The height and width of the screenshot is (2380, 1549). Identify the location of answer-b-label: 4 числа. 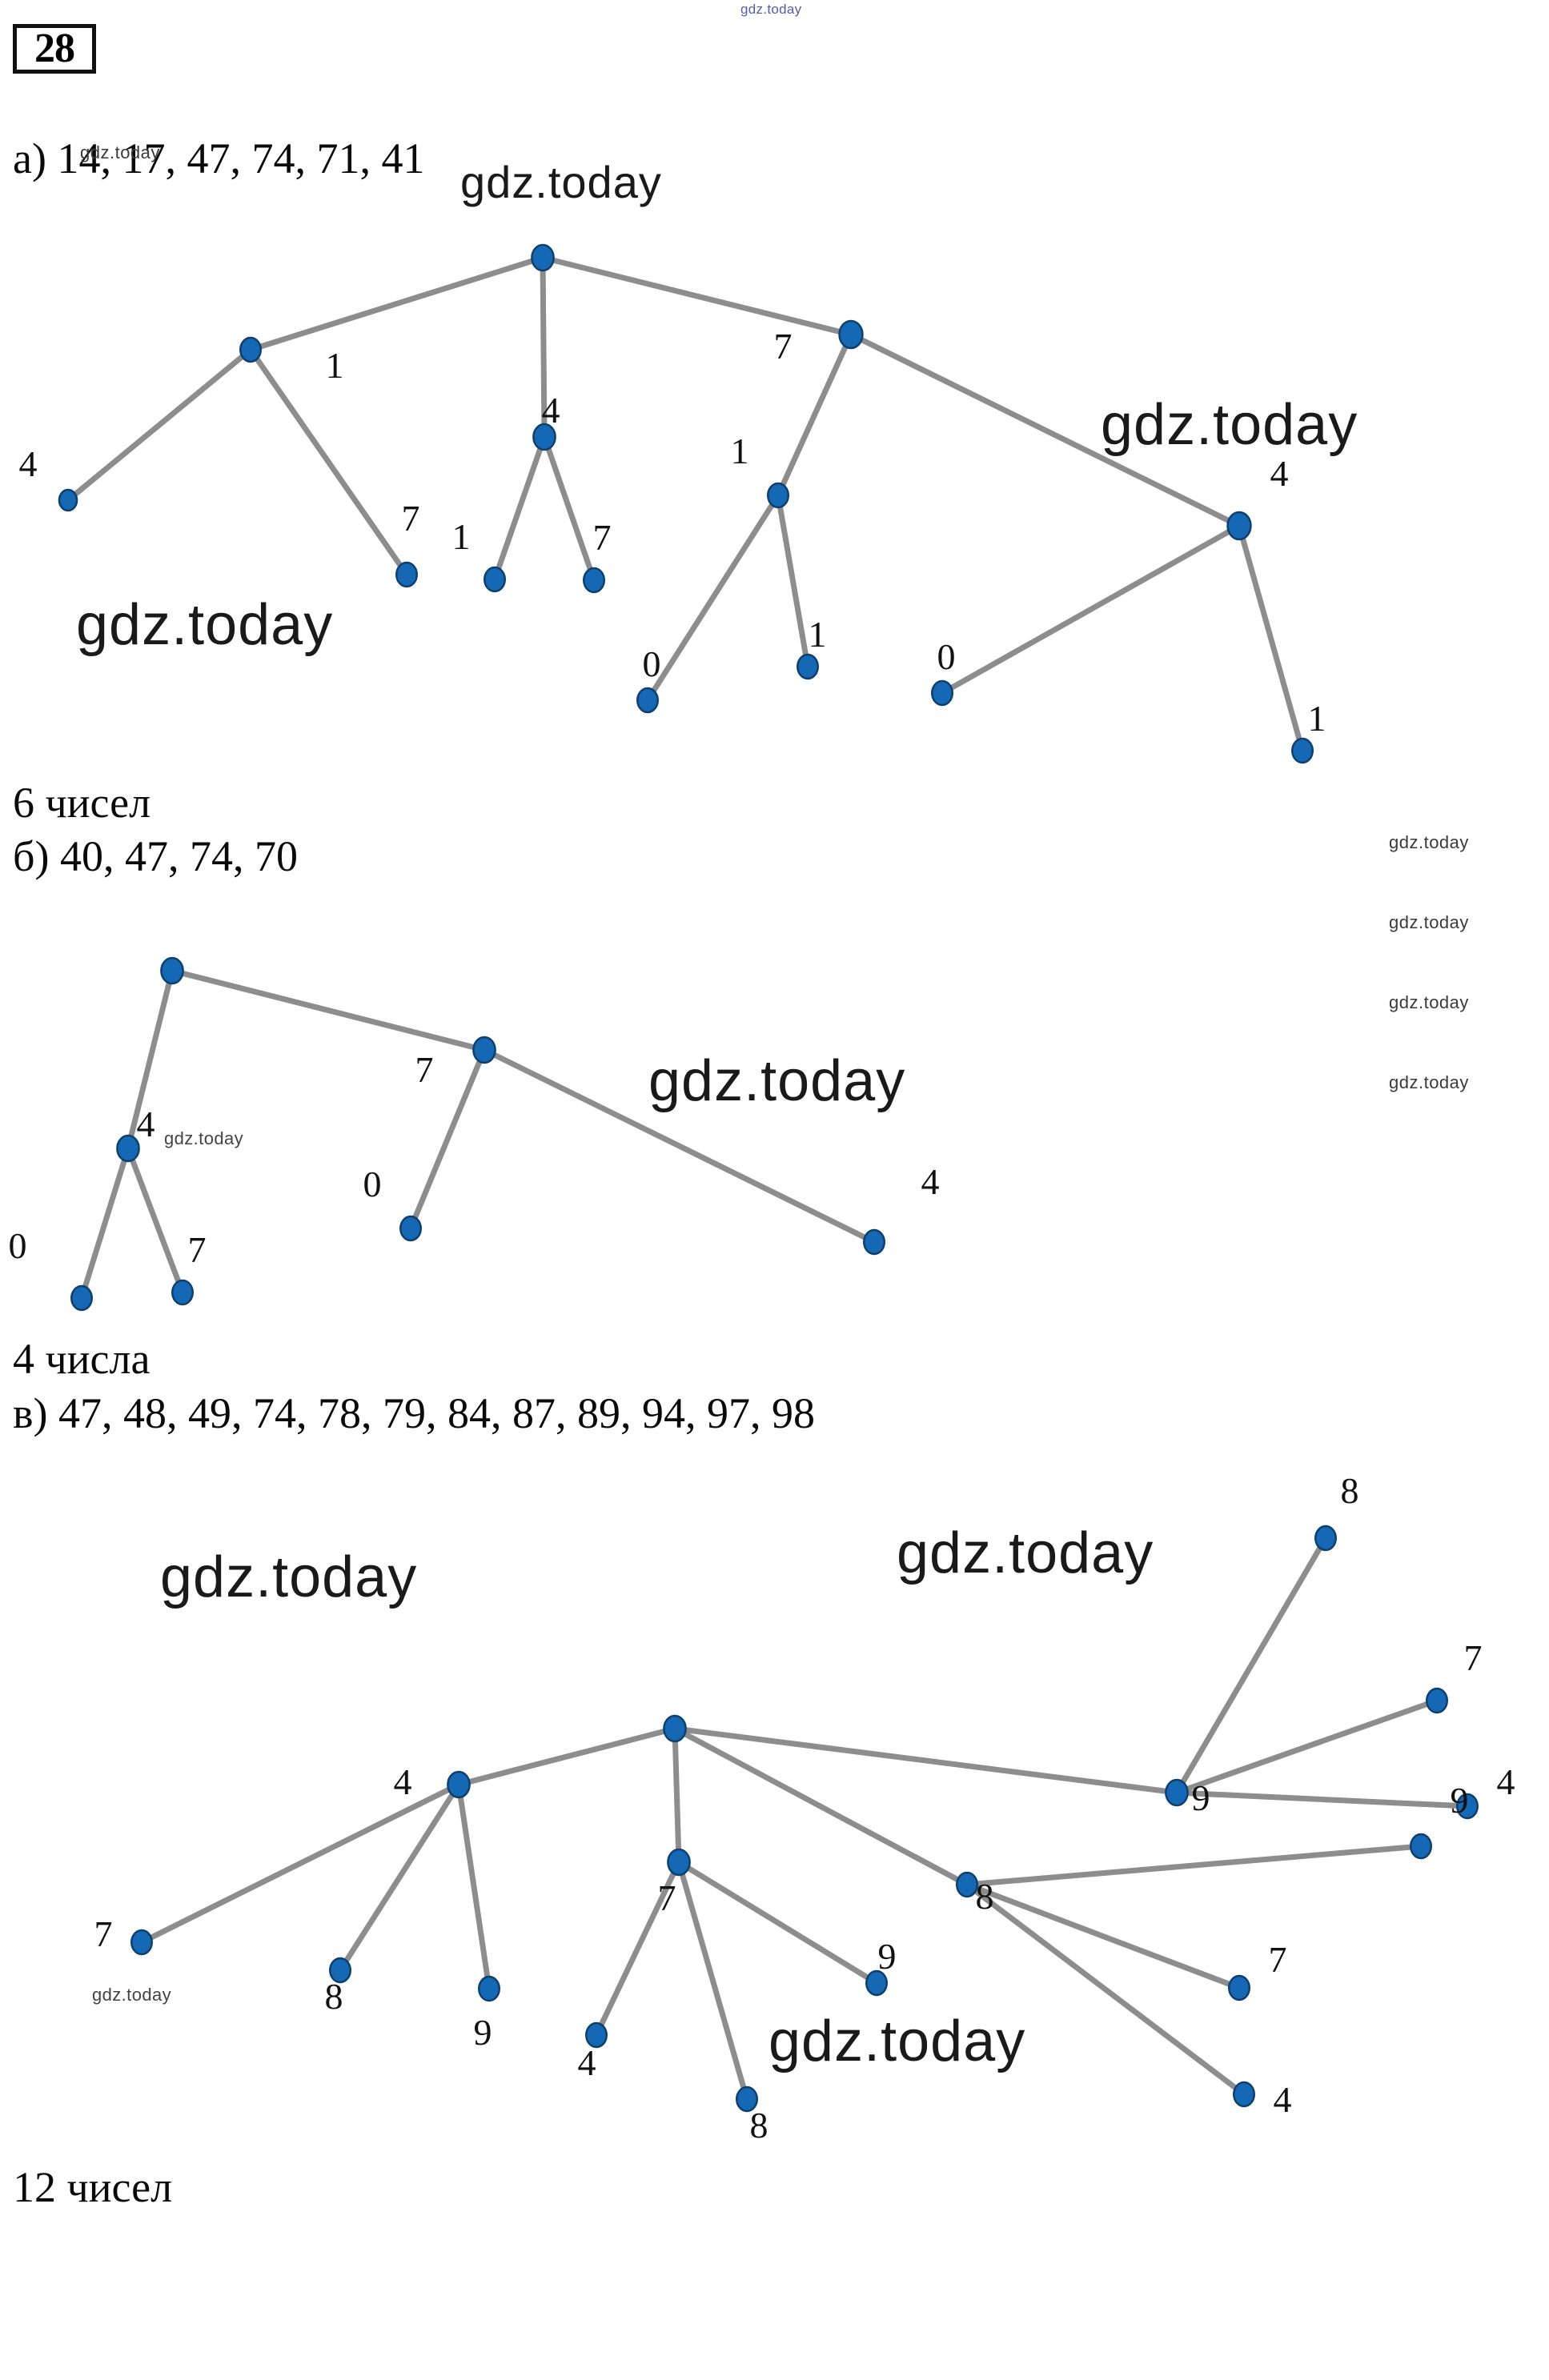
(81, 1359).